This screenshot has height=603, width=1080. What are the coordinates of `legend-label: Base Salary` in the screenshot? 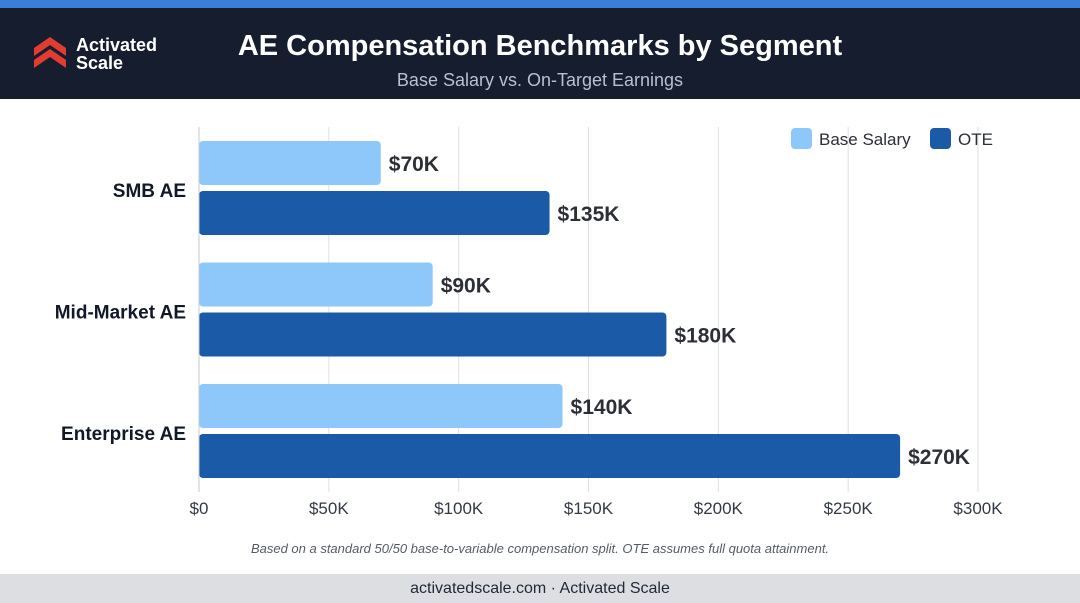 It's located at (865, 139).